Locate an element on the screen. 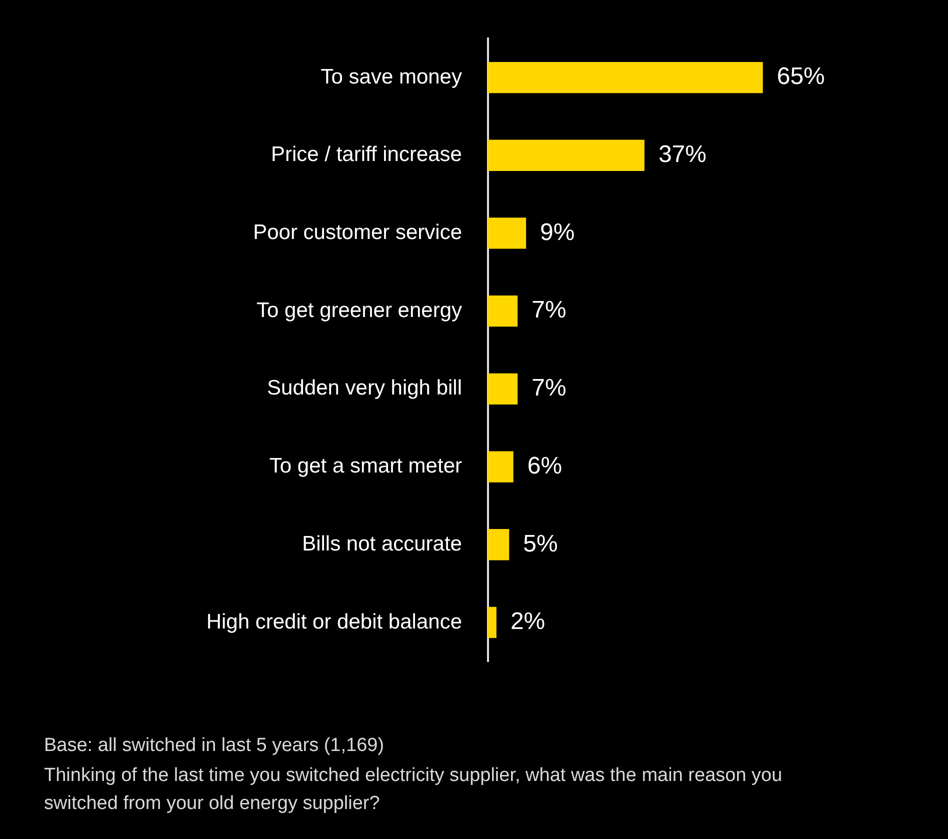  data-label: 37% is located at coordinates (682, 154).